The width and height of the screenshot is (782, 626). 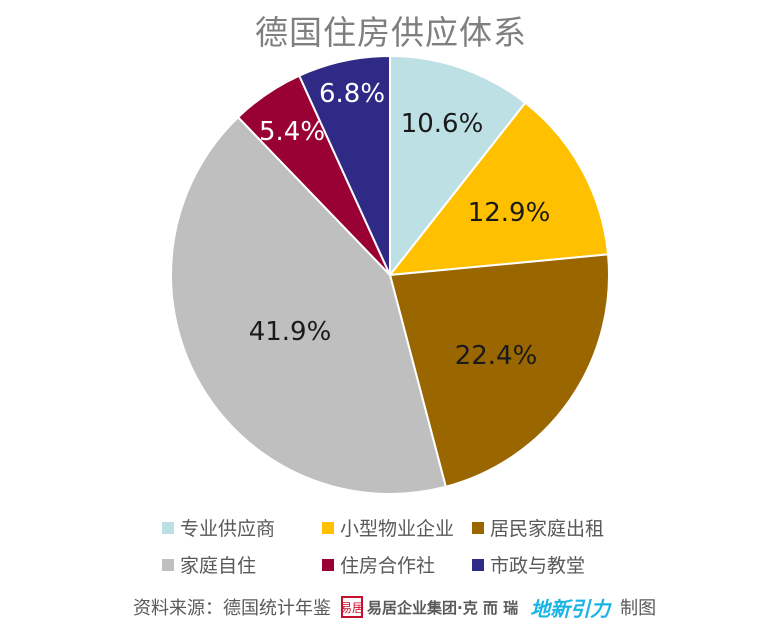 I want to click on legend-item-6: 市政与教堂, so click(x=567, y=564).